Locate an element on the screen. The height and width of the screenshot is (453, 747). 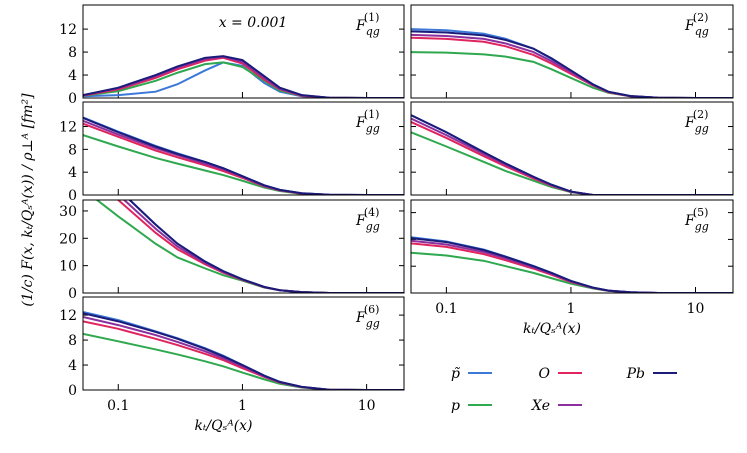
panel: 0 4 8 12 0.1 1 10 Fgg(6) kₜ/Qₛᴬ(x) is located at coordinates (232, 365).